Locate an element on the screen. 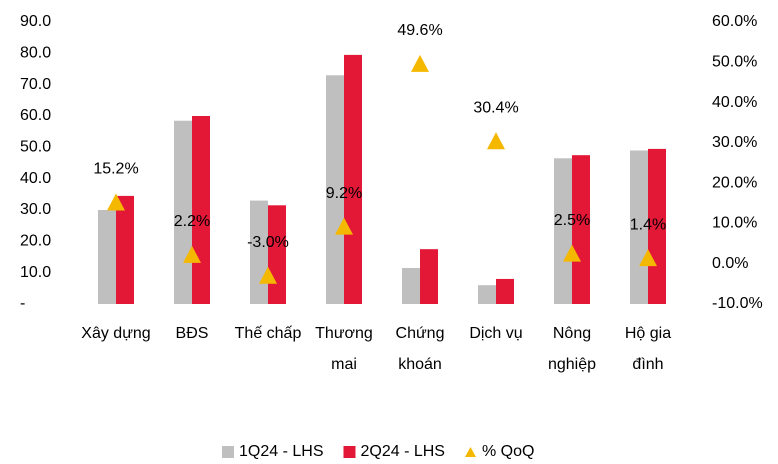 The width and height of the screenshot is (778, 464). y-tick-label: 40.0 is located at coordinates (35, 178).